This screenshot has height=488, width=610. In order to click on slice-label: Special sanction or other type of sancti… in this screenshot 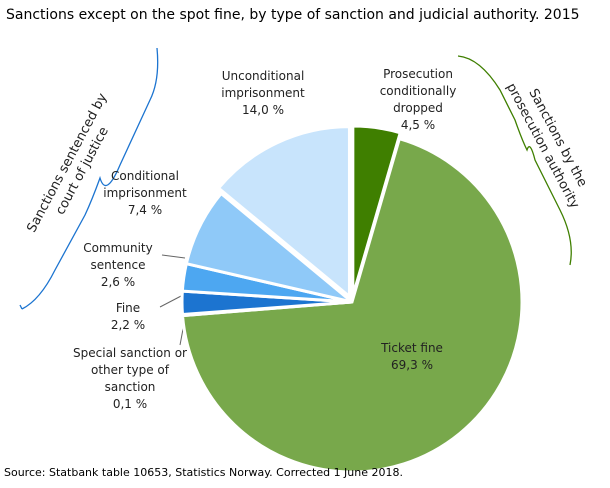, I will do `click(130, 379)`.